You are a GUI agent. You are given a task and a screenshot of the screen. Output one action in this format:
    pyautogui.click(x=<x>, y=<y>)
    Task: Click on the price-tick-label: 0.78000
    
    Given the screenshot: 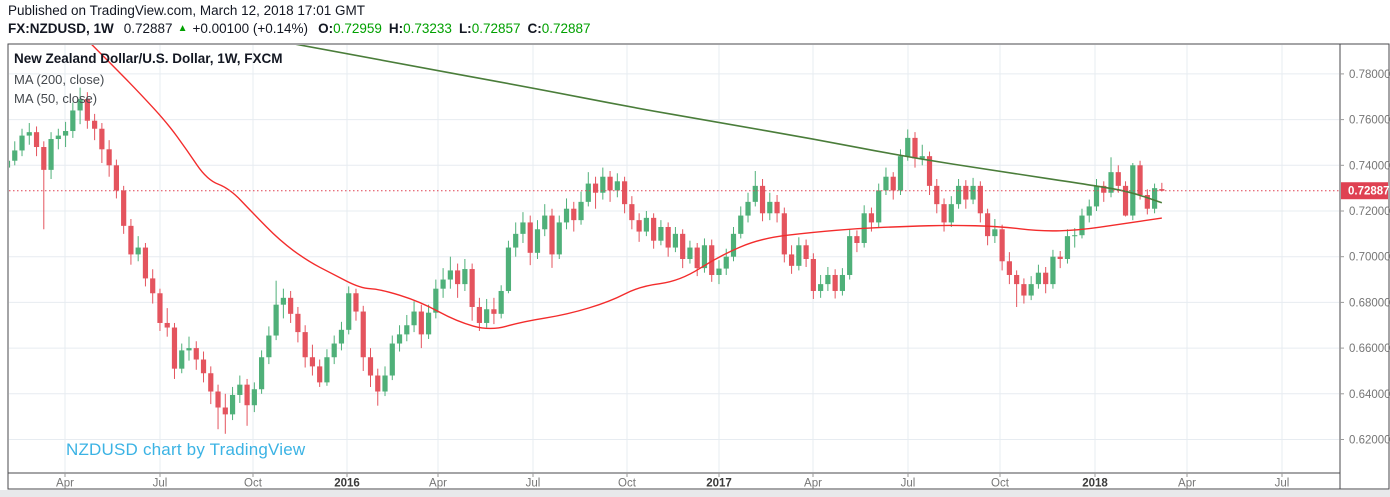 What is the action you would take?
    pyautogui.click(x=1369, y=75)
    